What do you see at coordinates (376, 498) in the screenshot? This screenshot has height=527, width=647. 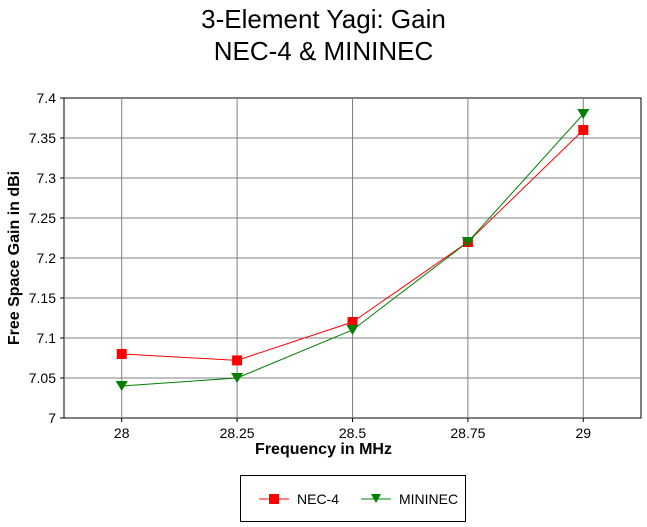 I see `legend-marker-mininec` at bounding box center [376, 498].